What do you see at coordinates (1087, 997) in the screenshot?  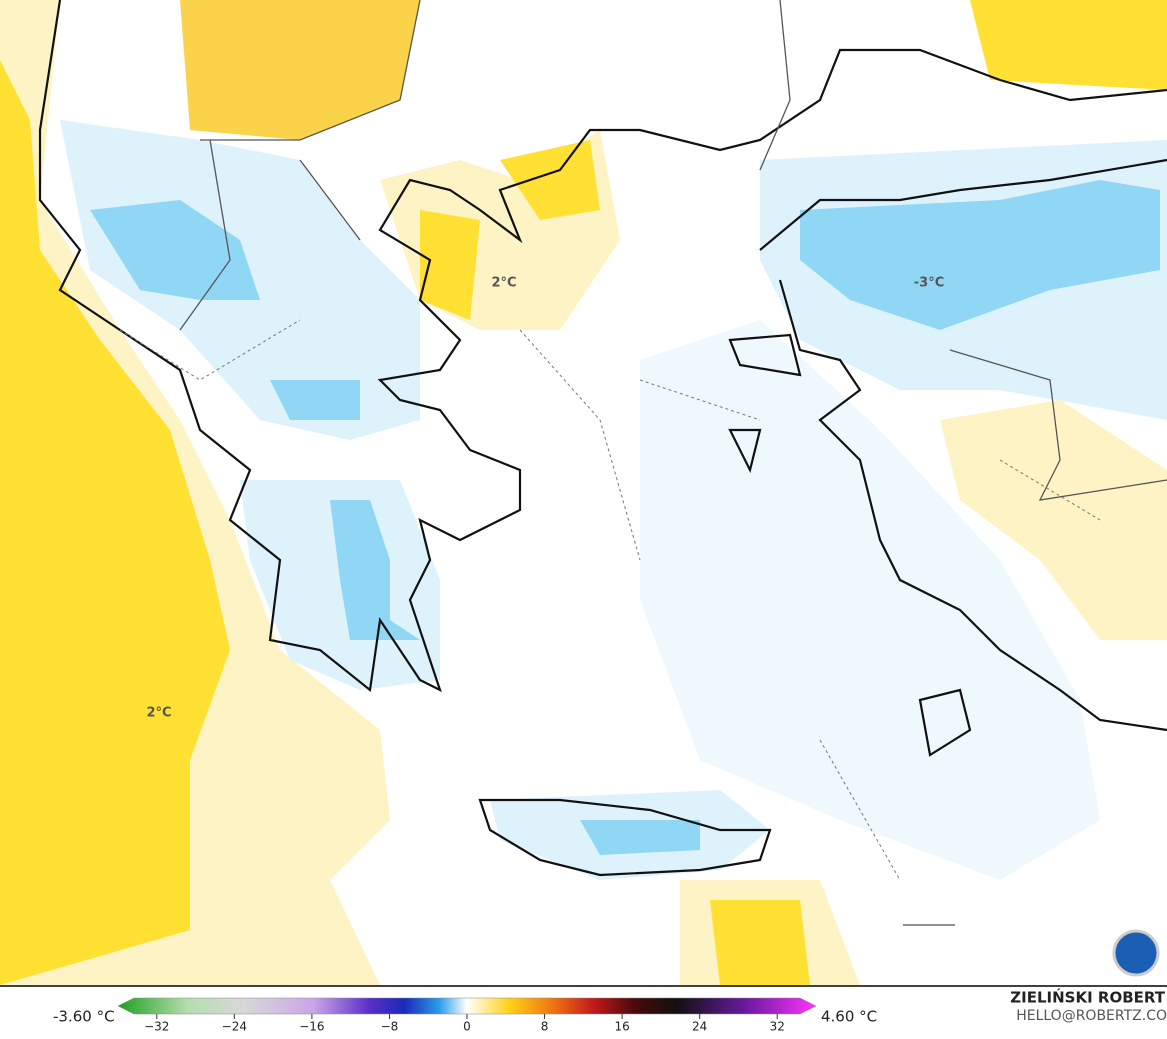 I see `author: ZIELIŃSKI ROBERT` at bounding box center [1087, 997].